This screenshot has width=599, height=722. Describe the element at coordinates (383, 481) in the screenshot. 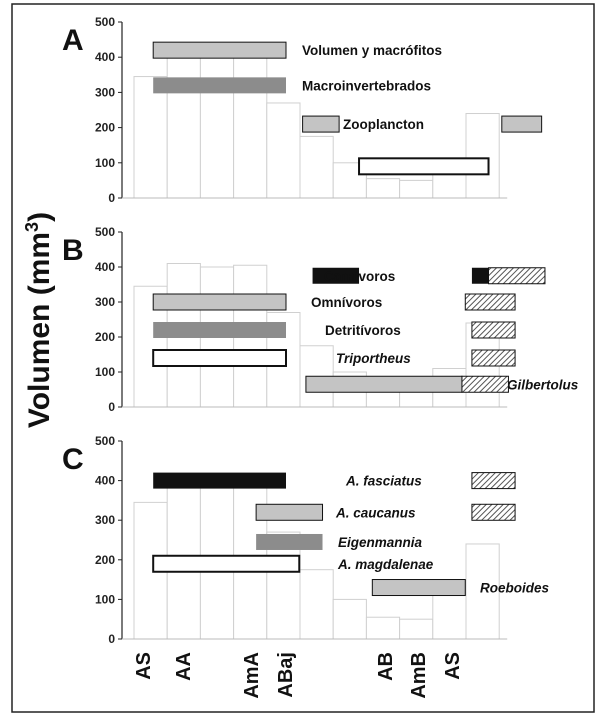

I see `segment-label: A. fasciatus` at that location.